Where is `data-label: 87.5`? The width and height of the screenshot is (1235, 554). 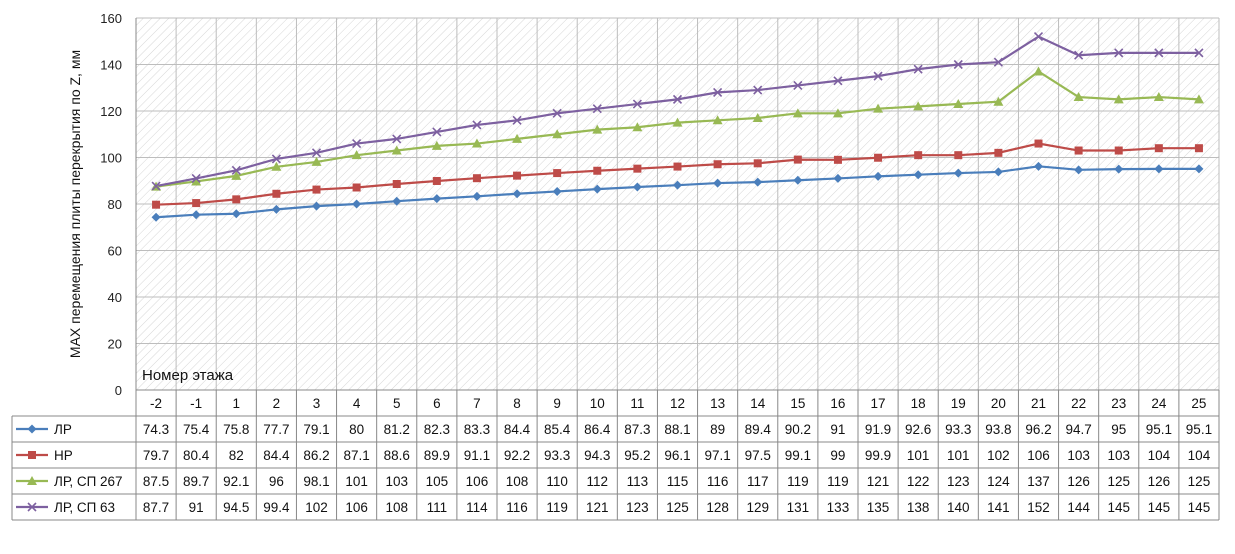
data-label: 87.5 is located at coordinates (156, 481).